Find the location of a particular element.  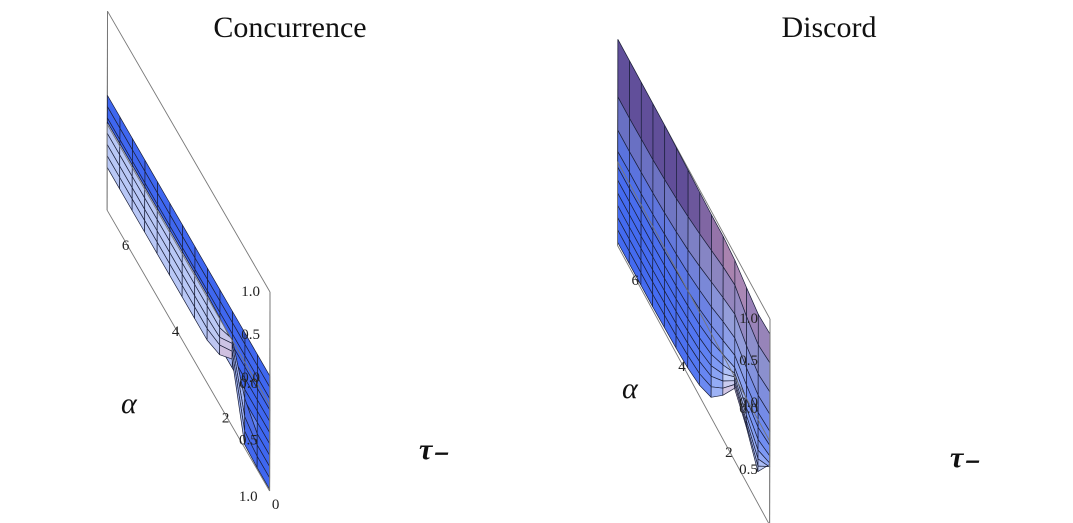

surface-facet is located at coordinates (717, 392).